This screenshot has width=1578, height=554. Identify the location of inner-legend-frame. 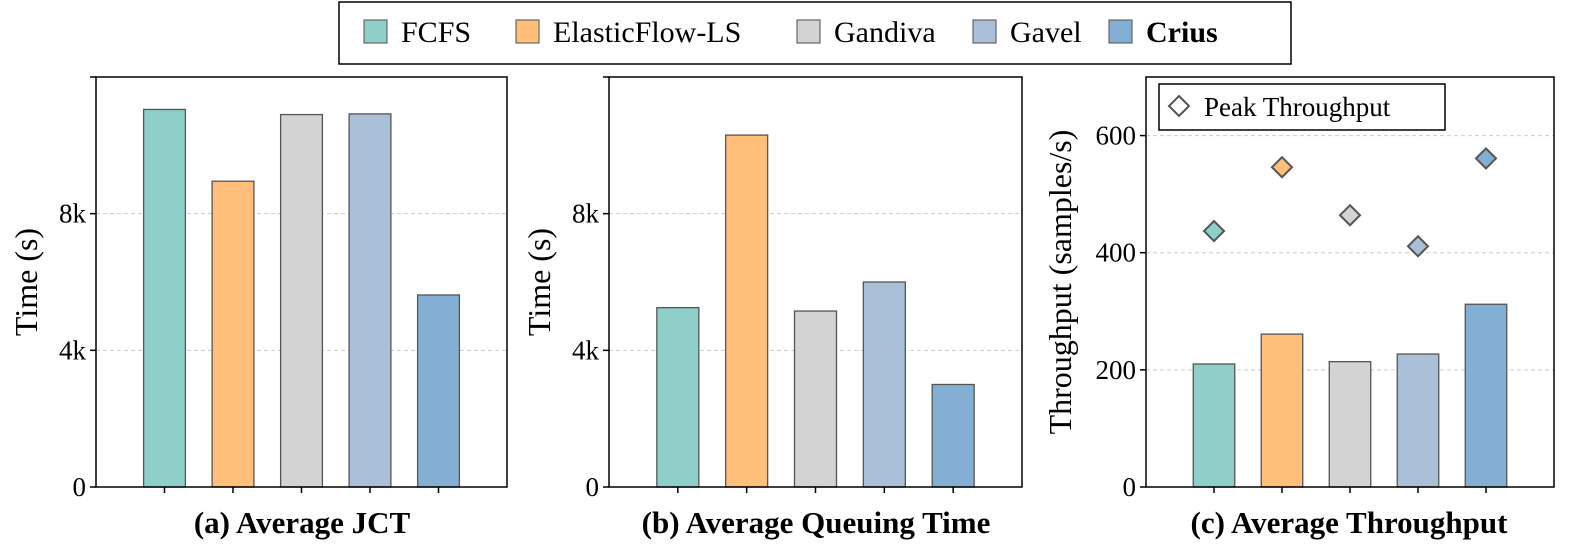
(1302, 107).